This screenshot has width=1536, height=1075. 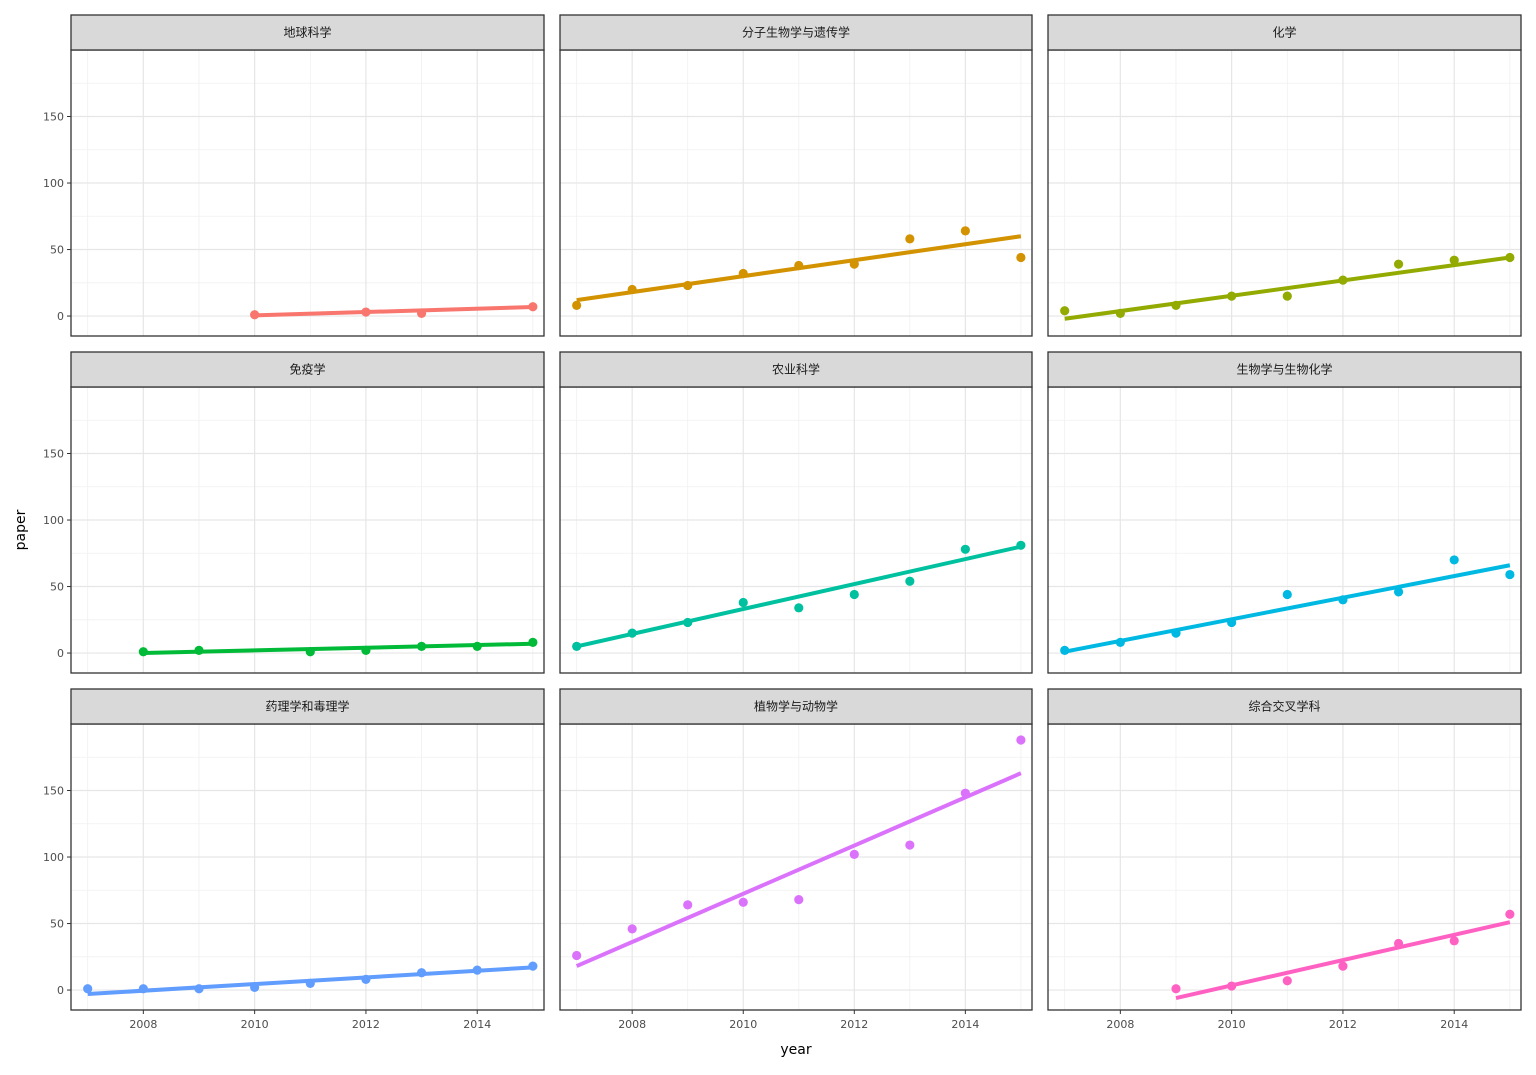 I want to click on x-axis-title: year, so click(x=795, y=1050).